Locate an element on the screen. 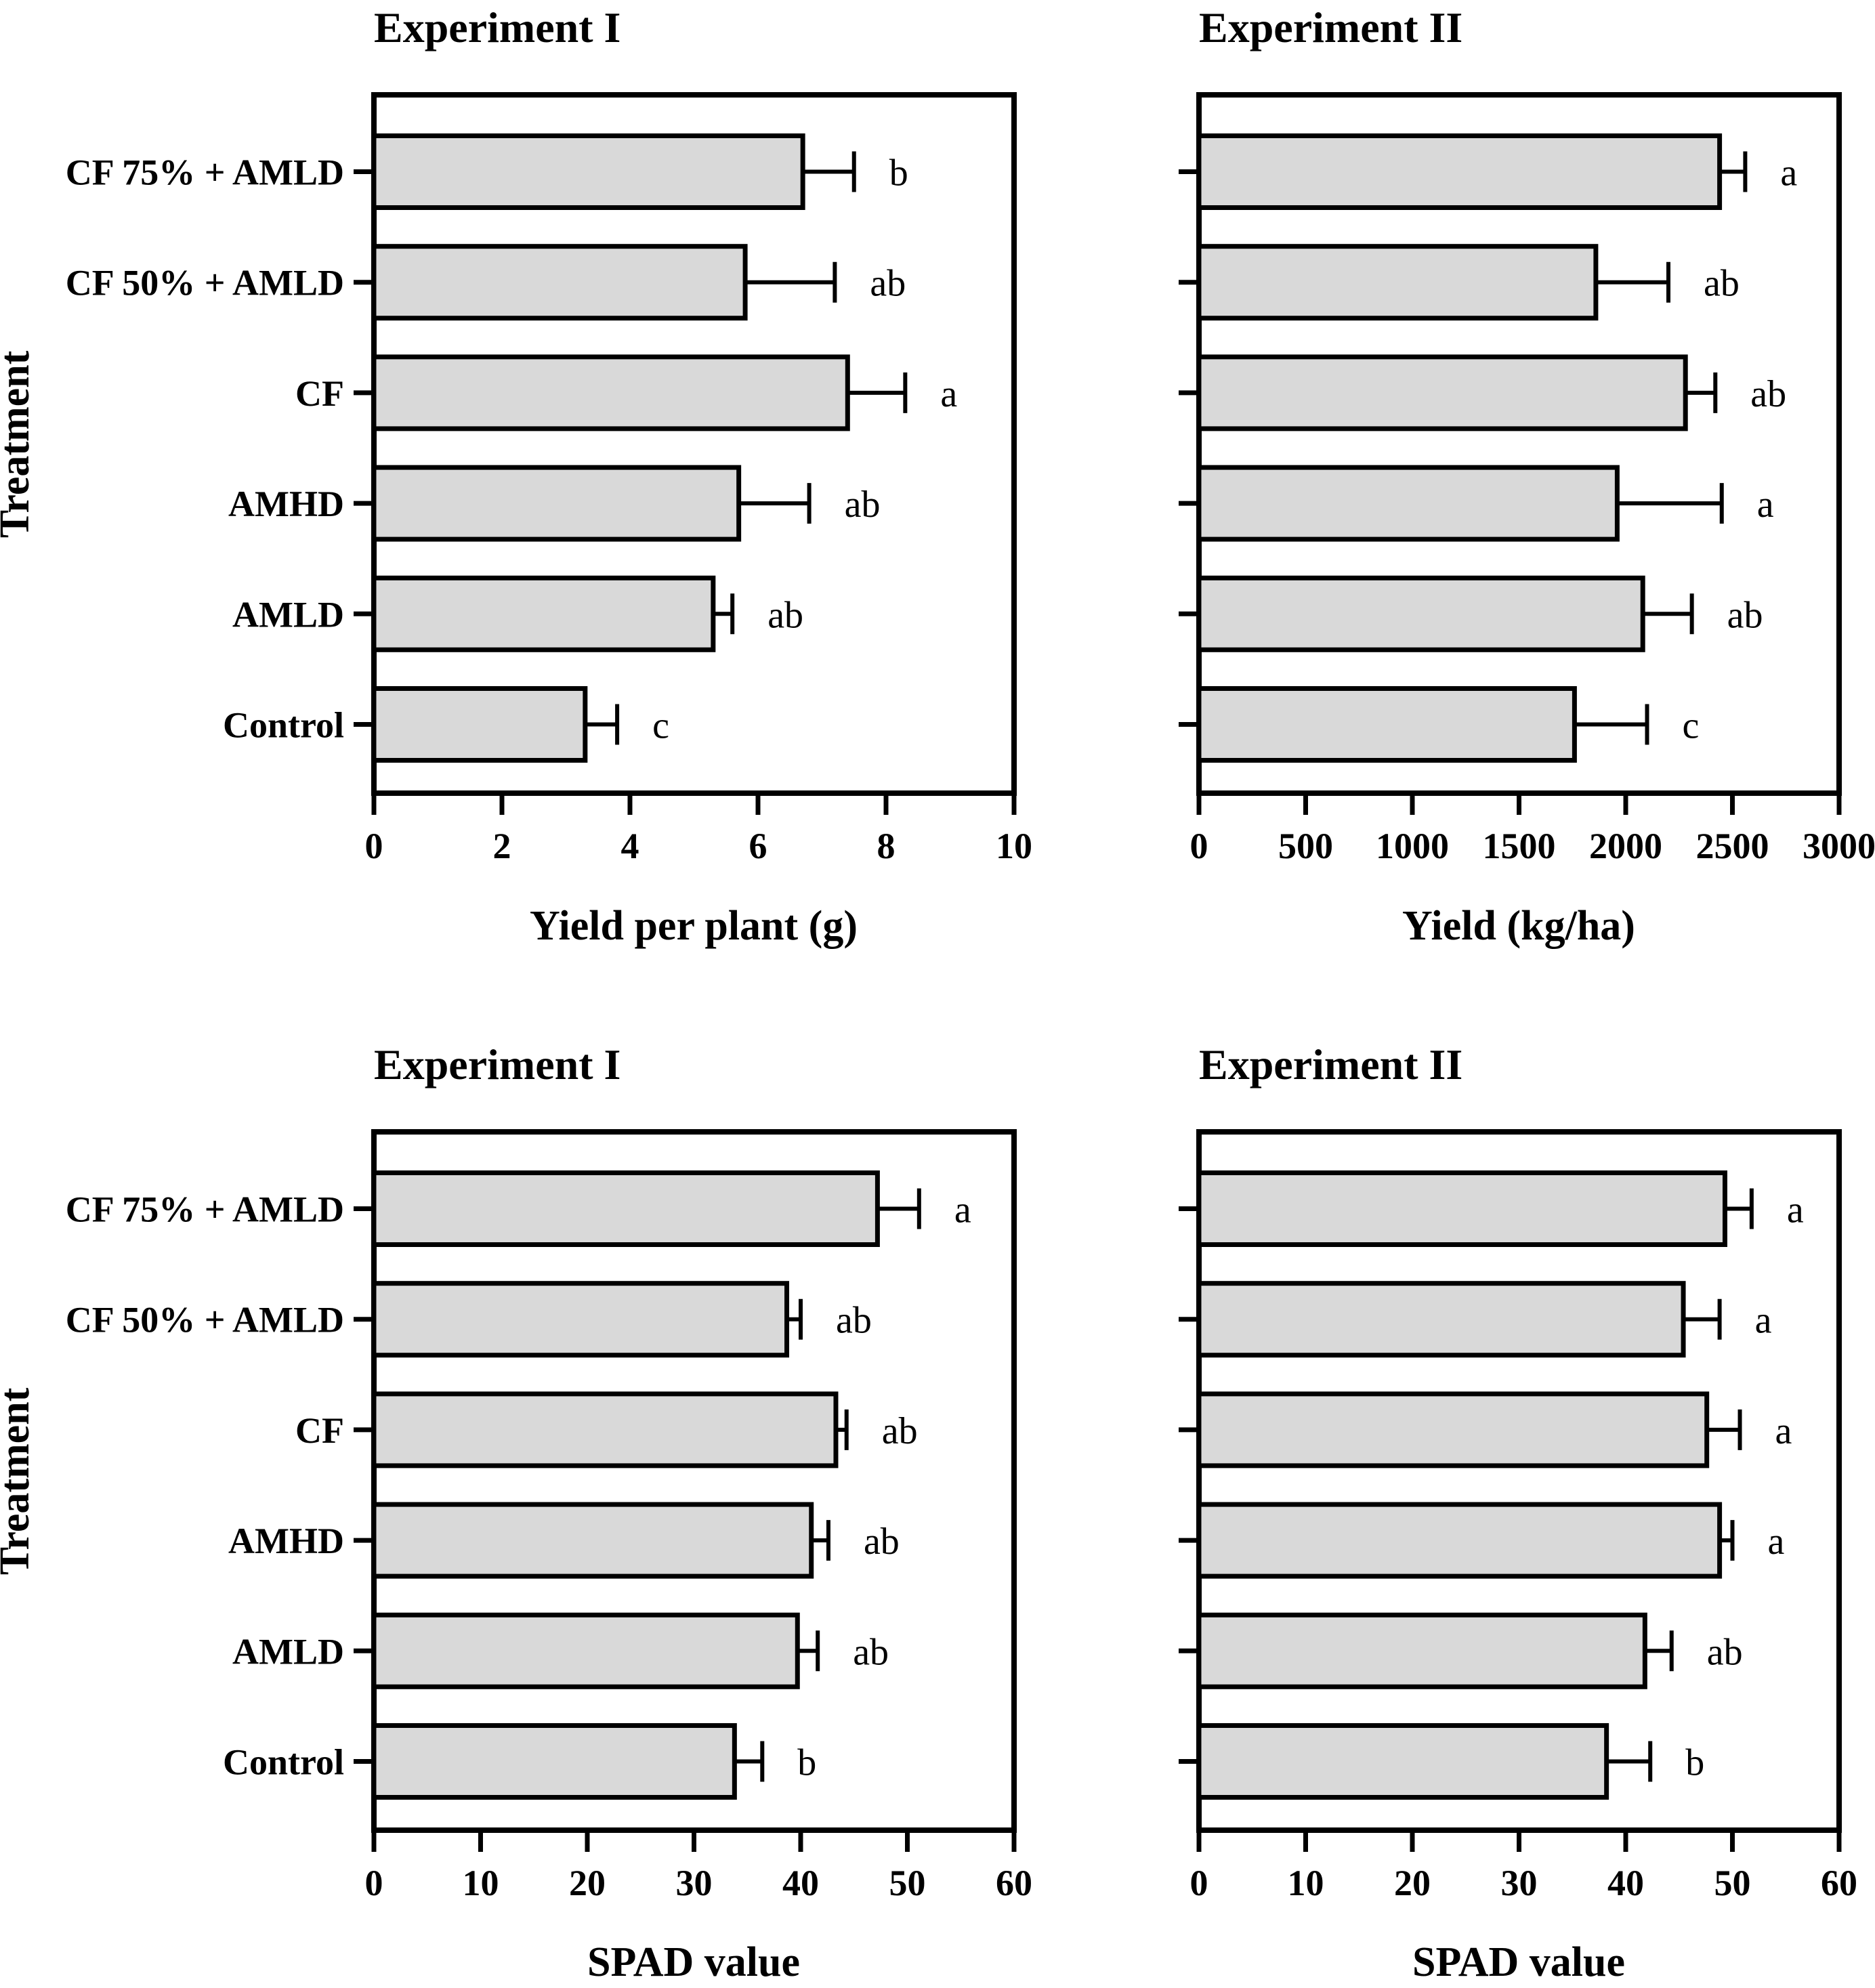  x-tick-label: 1000 is located at coordinates (1412, 846).